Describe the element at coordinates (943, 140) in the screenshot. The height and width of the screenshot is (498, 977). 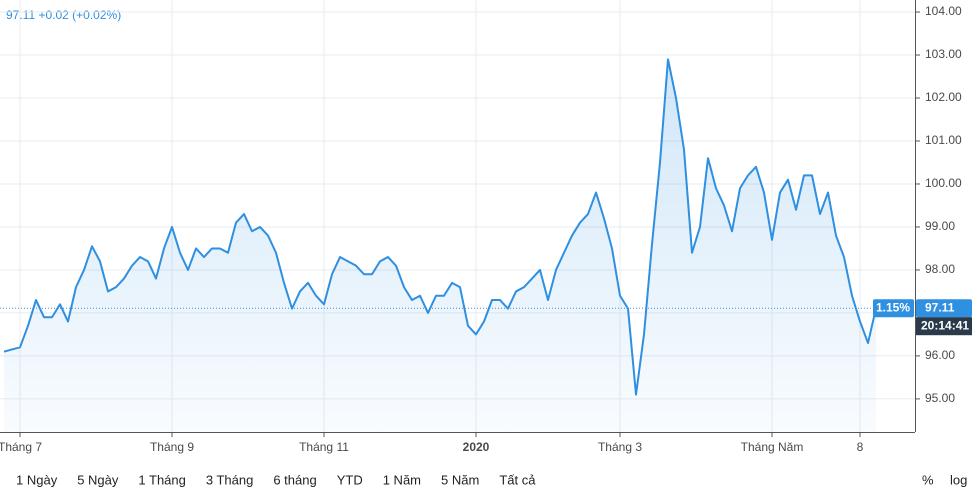
I see `y-tick-label: 101.00` at that location.